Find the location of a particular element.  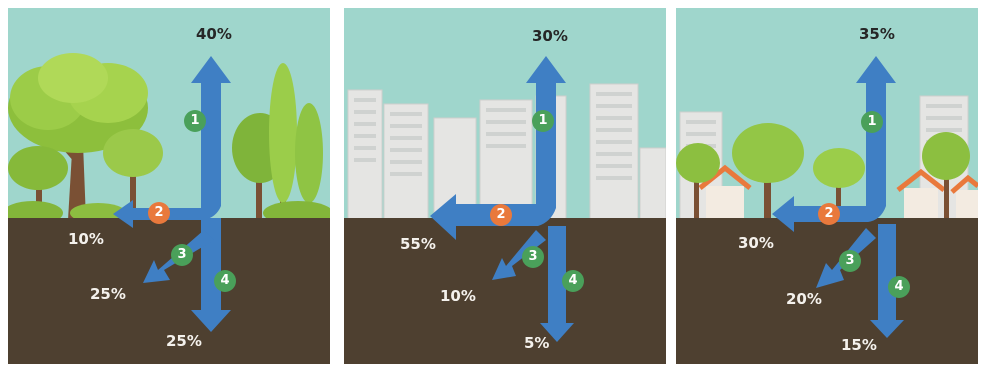

deep-infiltration-percent: 5% is located at coordinates (537, 343).